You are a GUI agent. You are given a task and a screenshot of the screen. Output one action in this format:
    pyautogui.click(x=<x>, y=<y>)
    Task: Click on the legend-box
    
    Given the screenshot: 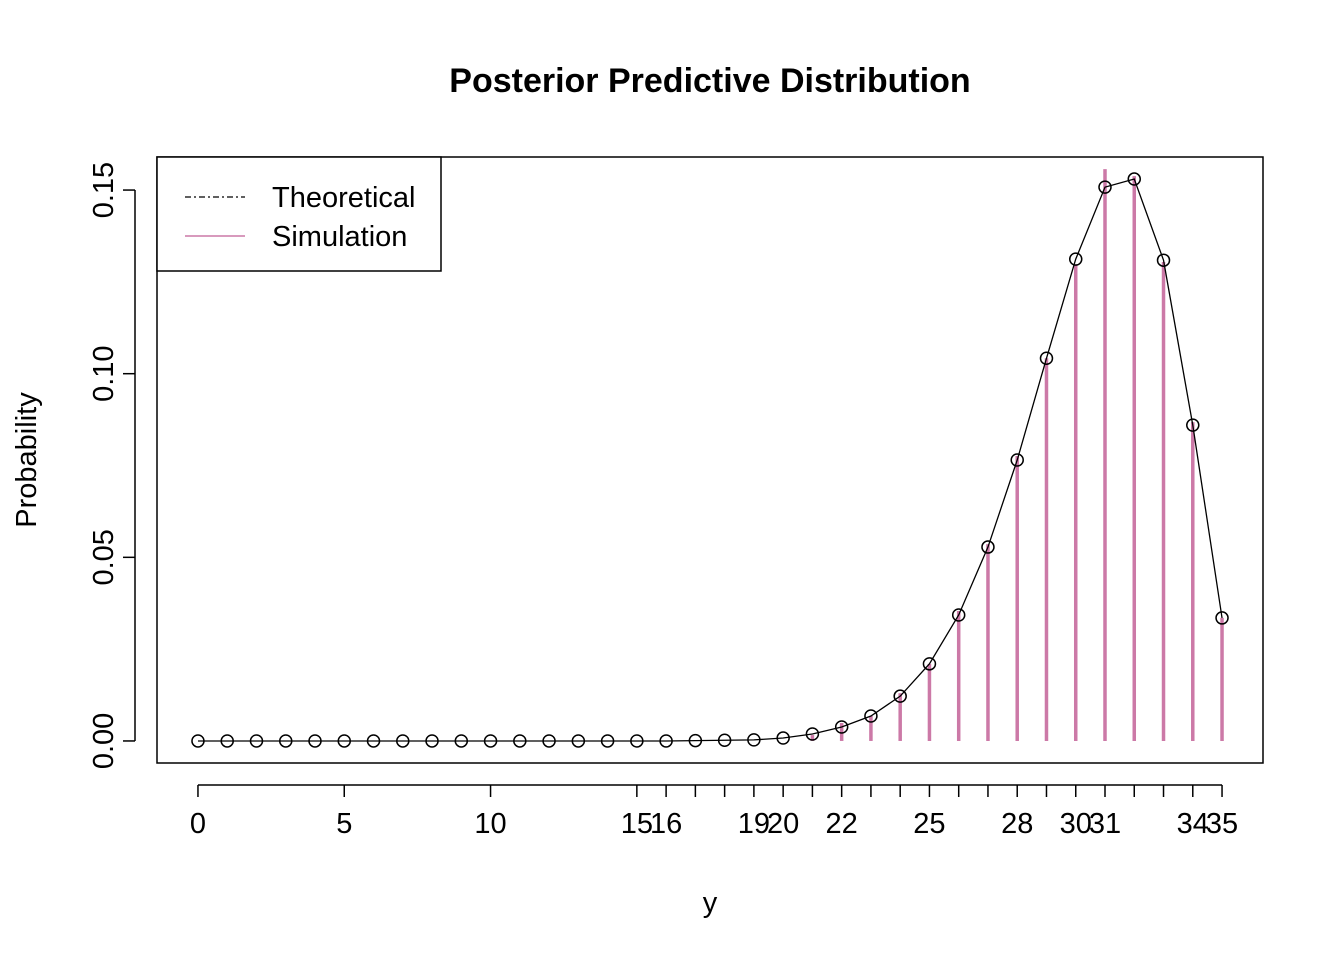 What is the action you would take?
    pyautogui.click(x=299, y=214)
    